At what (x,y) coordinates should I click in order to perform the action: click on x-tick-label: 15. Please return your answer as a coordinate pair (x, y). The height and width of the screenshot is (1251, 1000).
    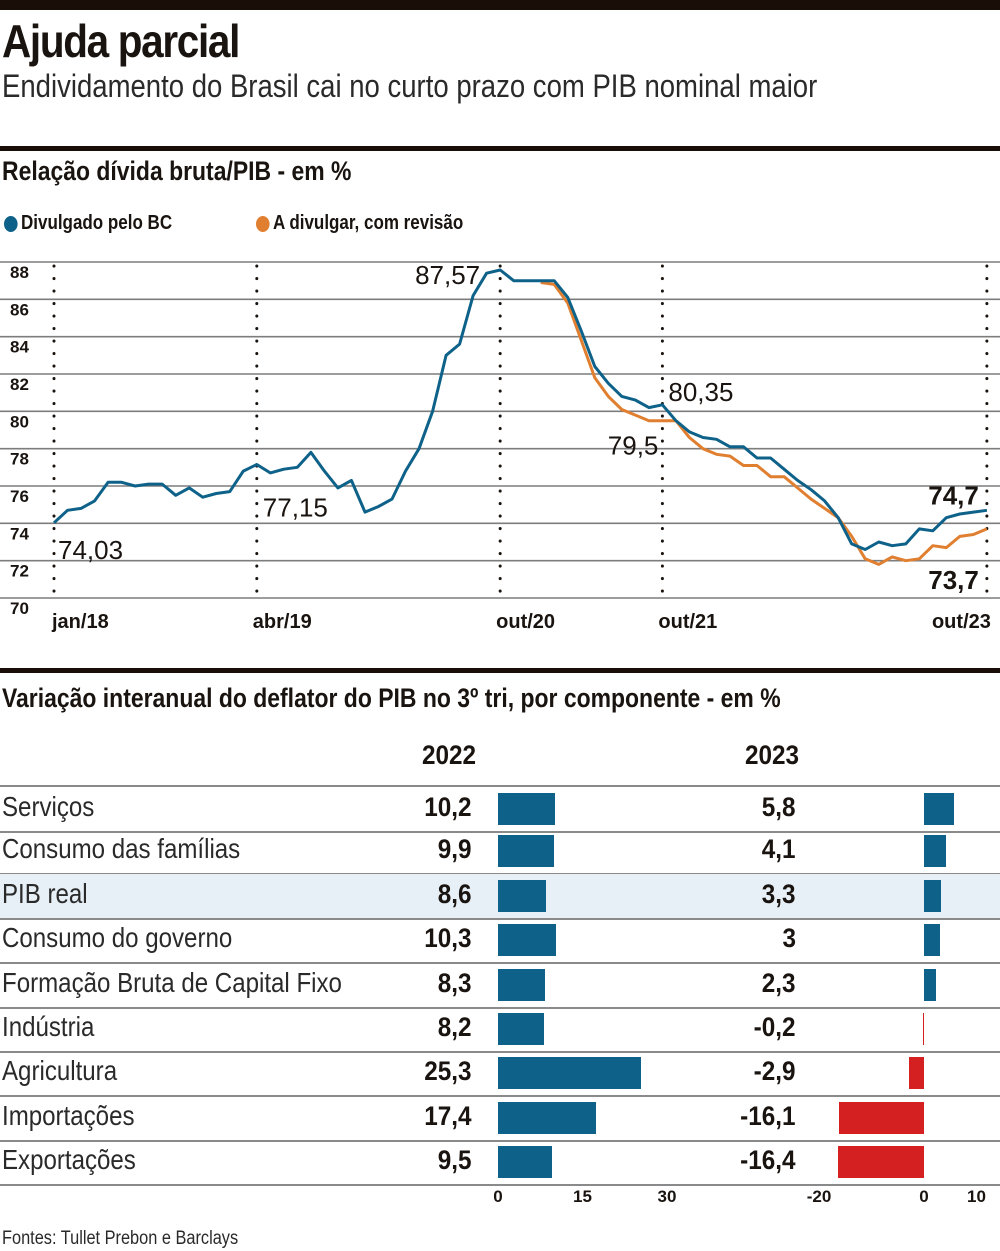
    Looking at the image, I should click on (582, 1196).